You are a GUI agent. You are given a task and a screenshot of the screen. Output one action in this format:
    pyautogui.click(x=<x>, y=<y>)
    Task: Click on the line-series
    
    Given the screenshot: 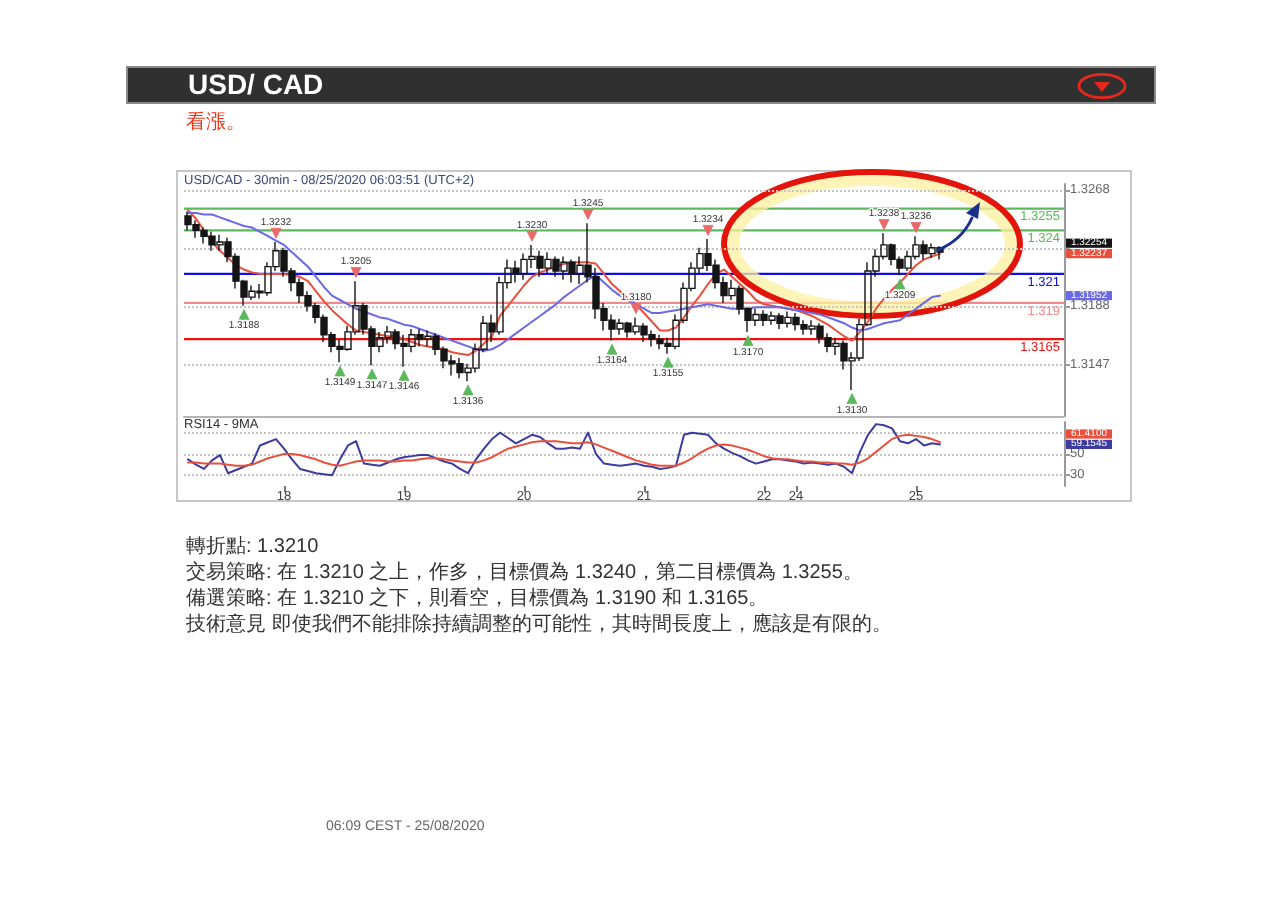 What is the action you would take?
    pyautogui.click(x=564, y=450)
    